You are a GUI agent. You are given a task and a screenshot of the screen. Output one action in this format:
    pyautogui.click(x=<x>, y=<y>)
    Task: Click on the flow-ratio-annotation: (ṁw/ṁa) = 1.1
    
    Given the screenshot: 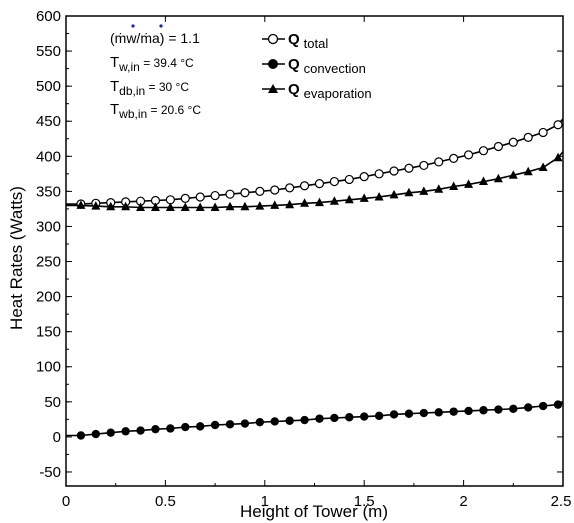 What is the action you would take?
    pyautogui.click(x=155, y=38)
    